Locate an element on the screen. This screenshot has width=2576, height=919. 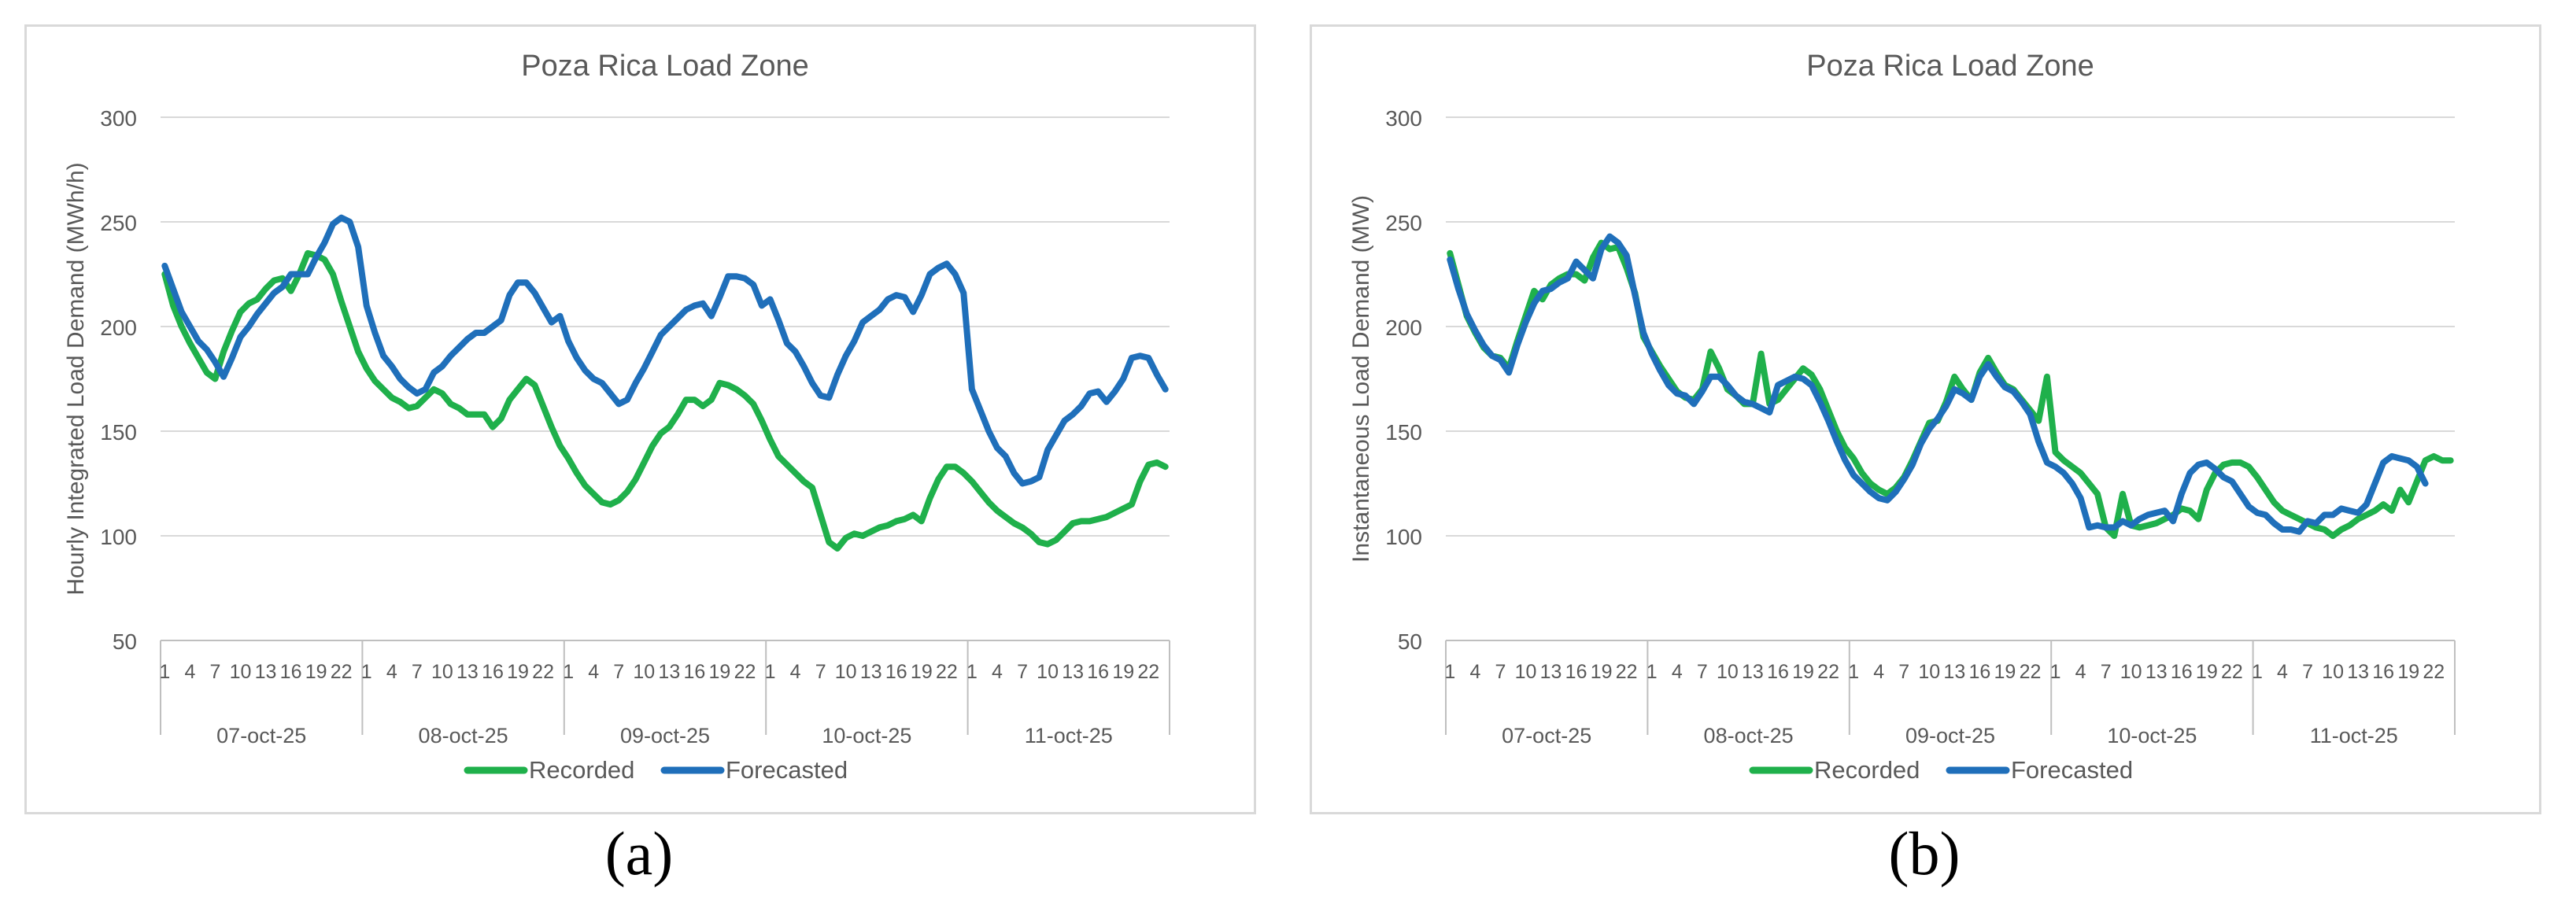
y-tick-label: 200 is located at coordinates (118, 328).